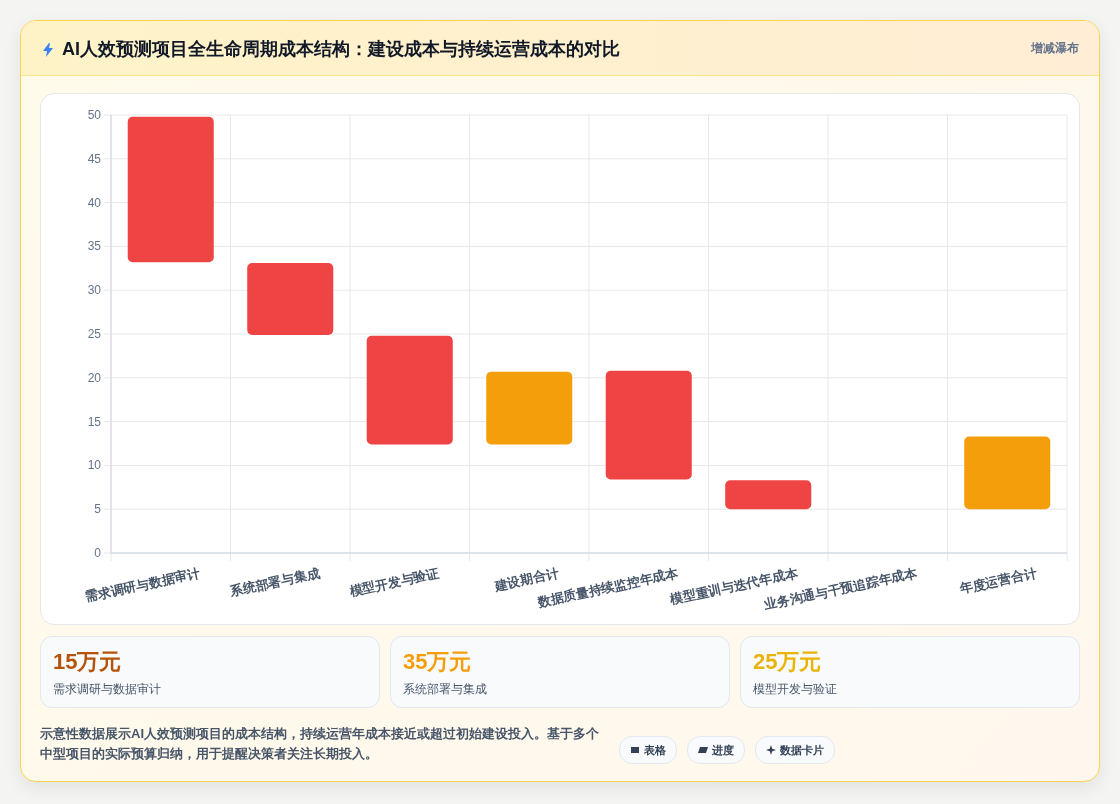  What do you see at coordinates (94, 158) in the screenshot?
I see `y-tick-label: 45` at bounding box center [94, 158].